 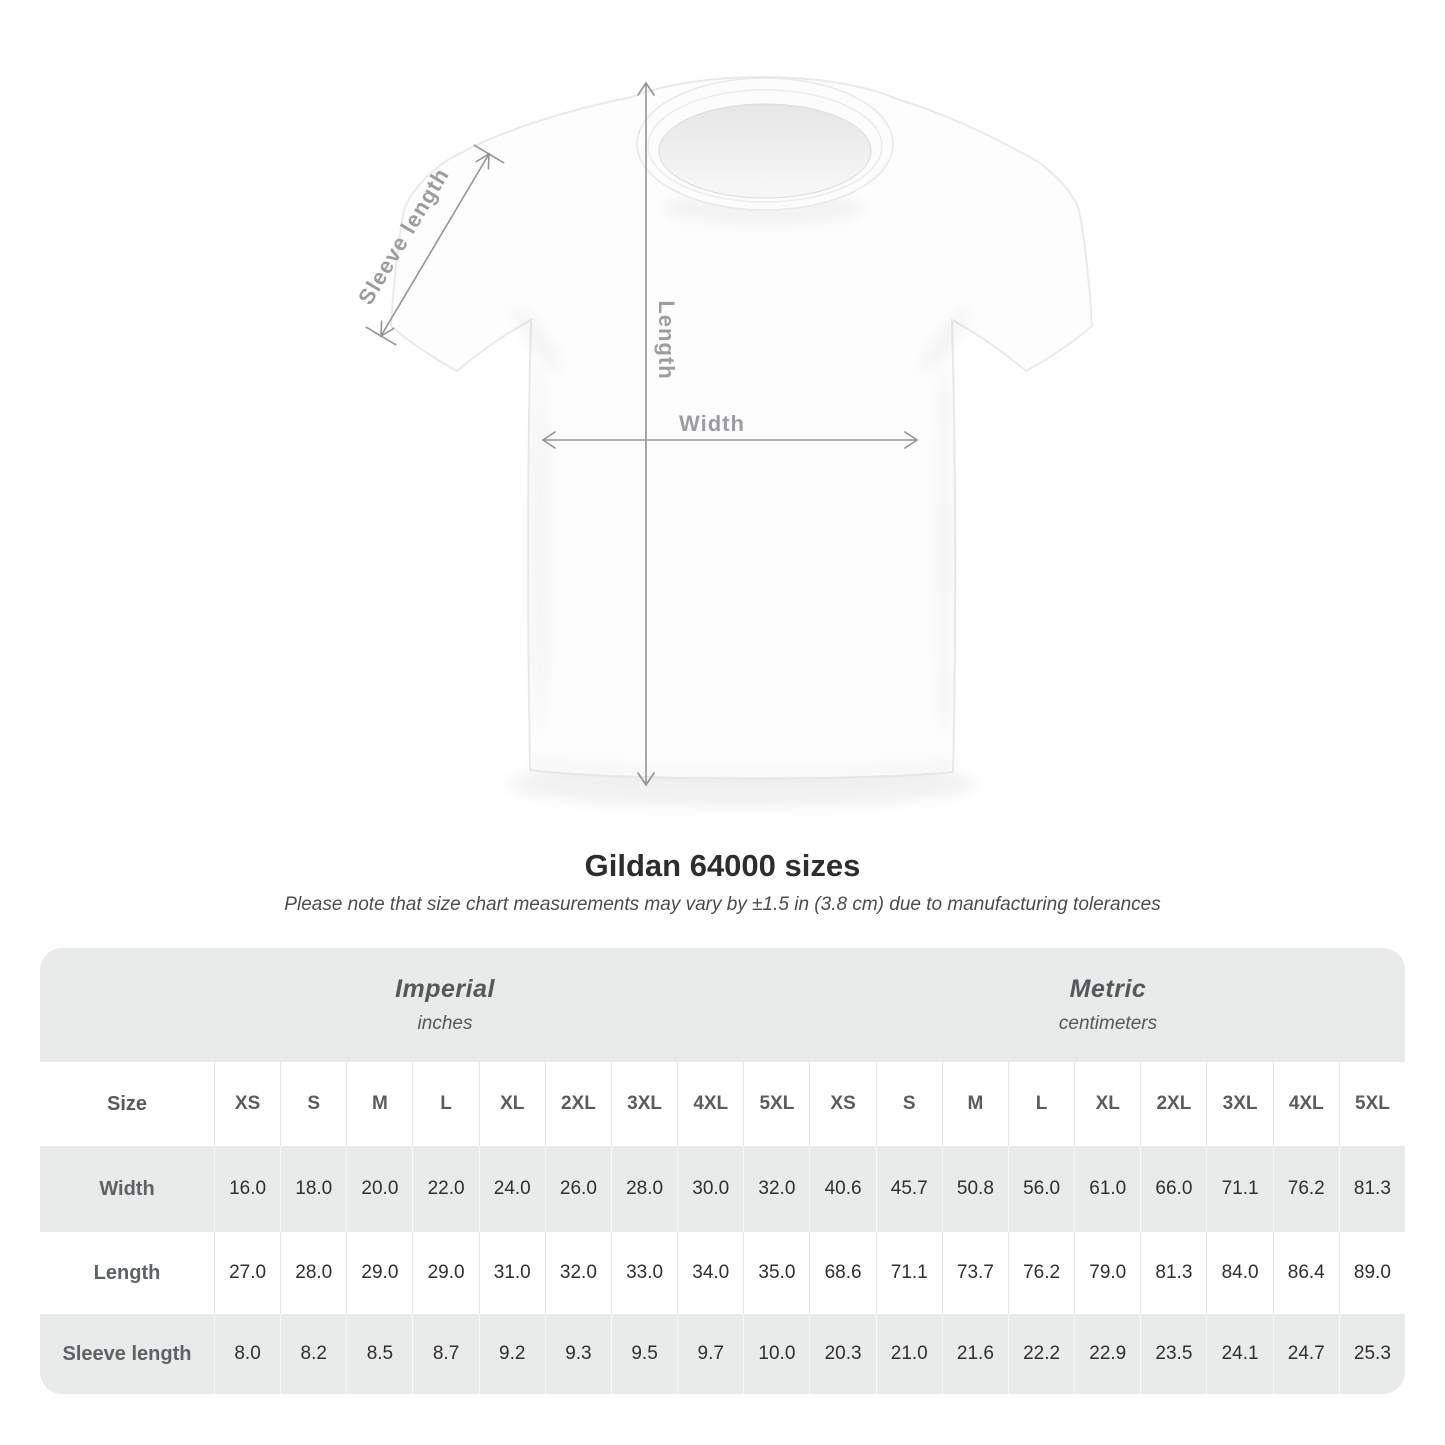 I want to click on metric-value: 56.0, so click(x=1040, y=1189).